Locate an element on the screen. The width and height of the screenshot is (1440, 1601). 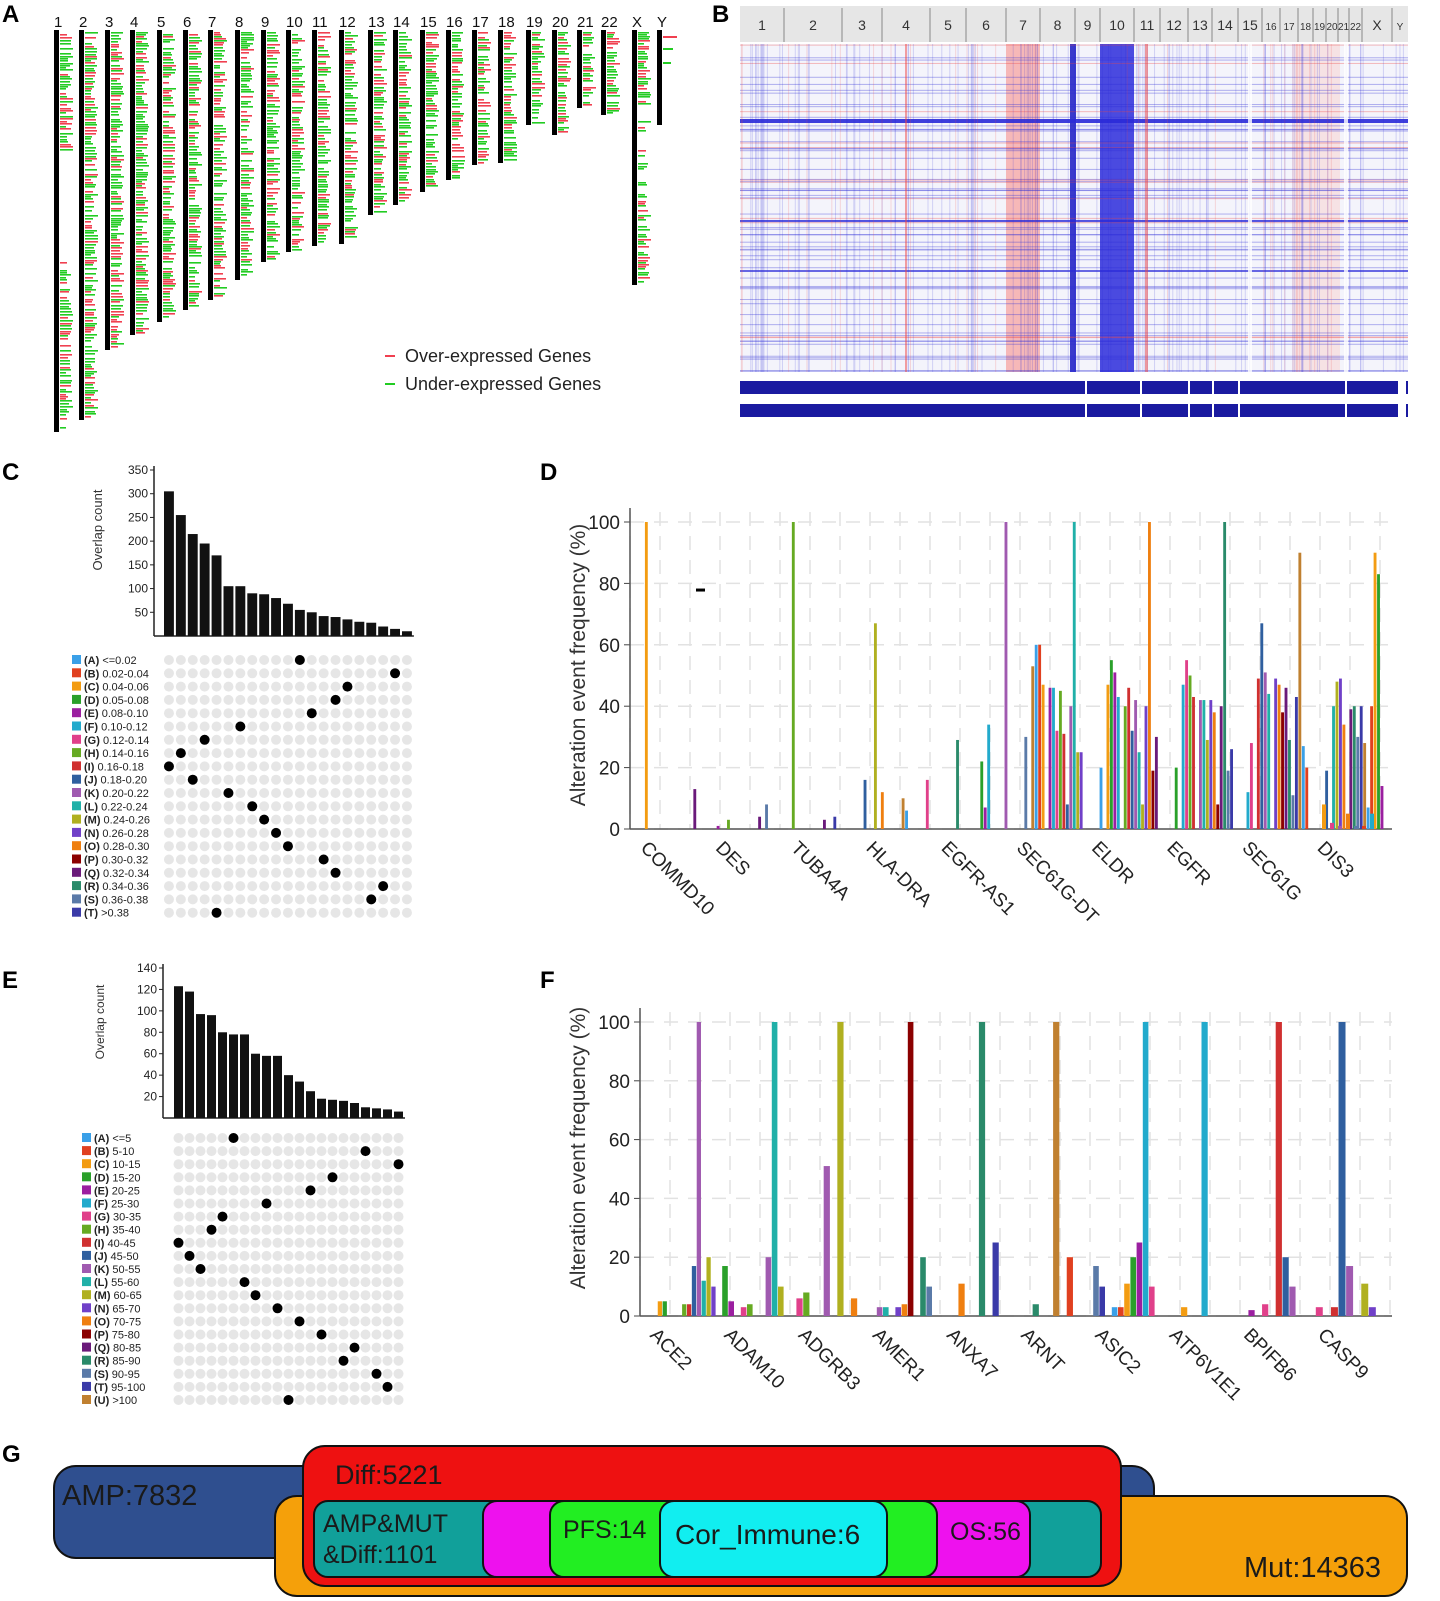
legend-under-label: Under-expressed Genes is located at coordinates (503, 384).